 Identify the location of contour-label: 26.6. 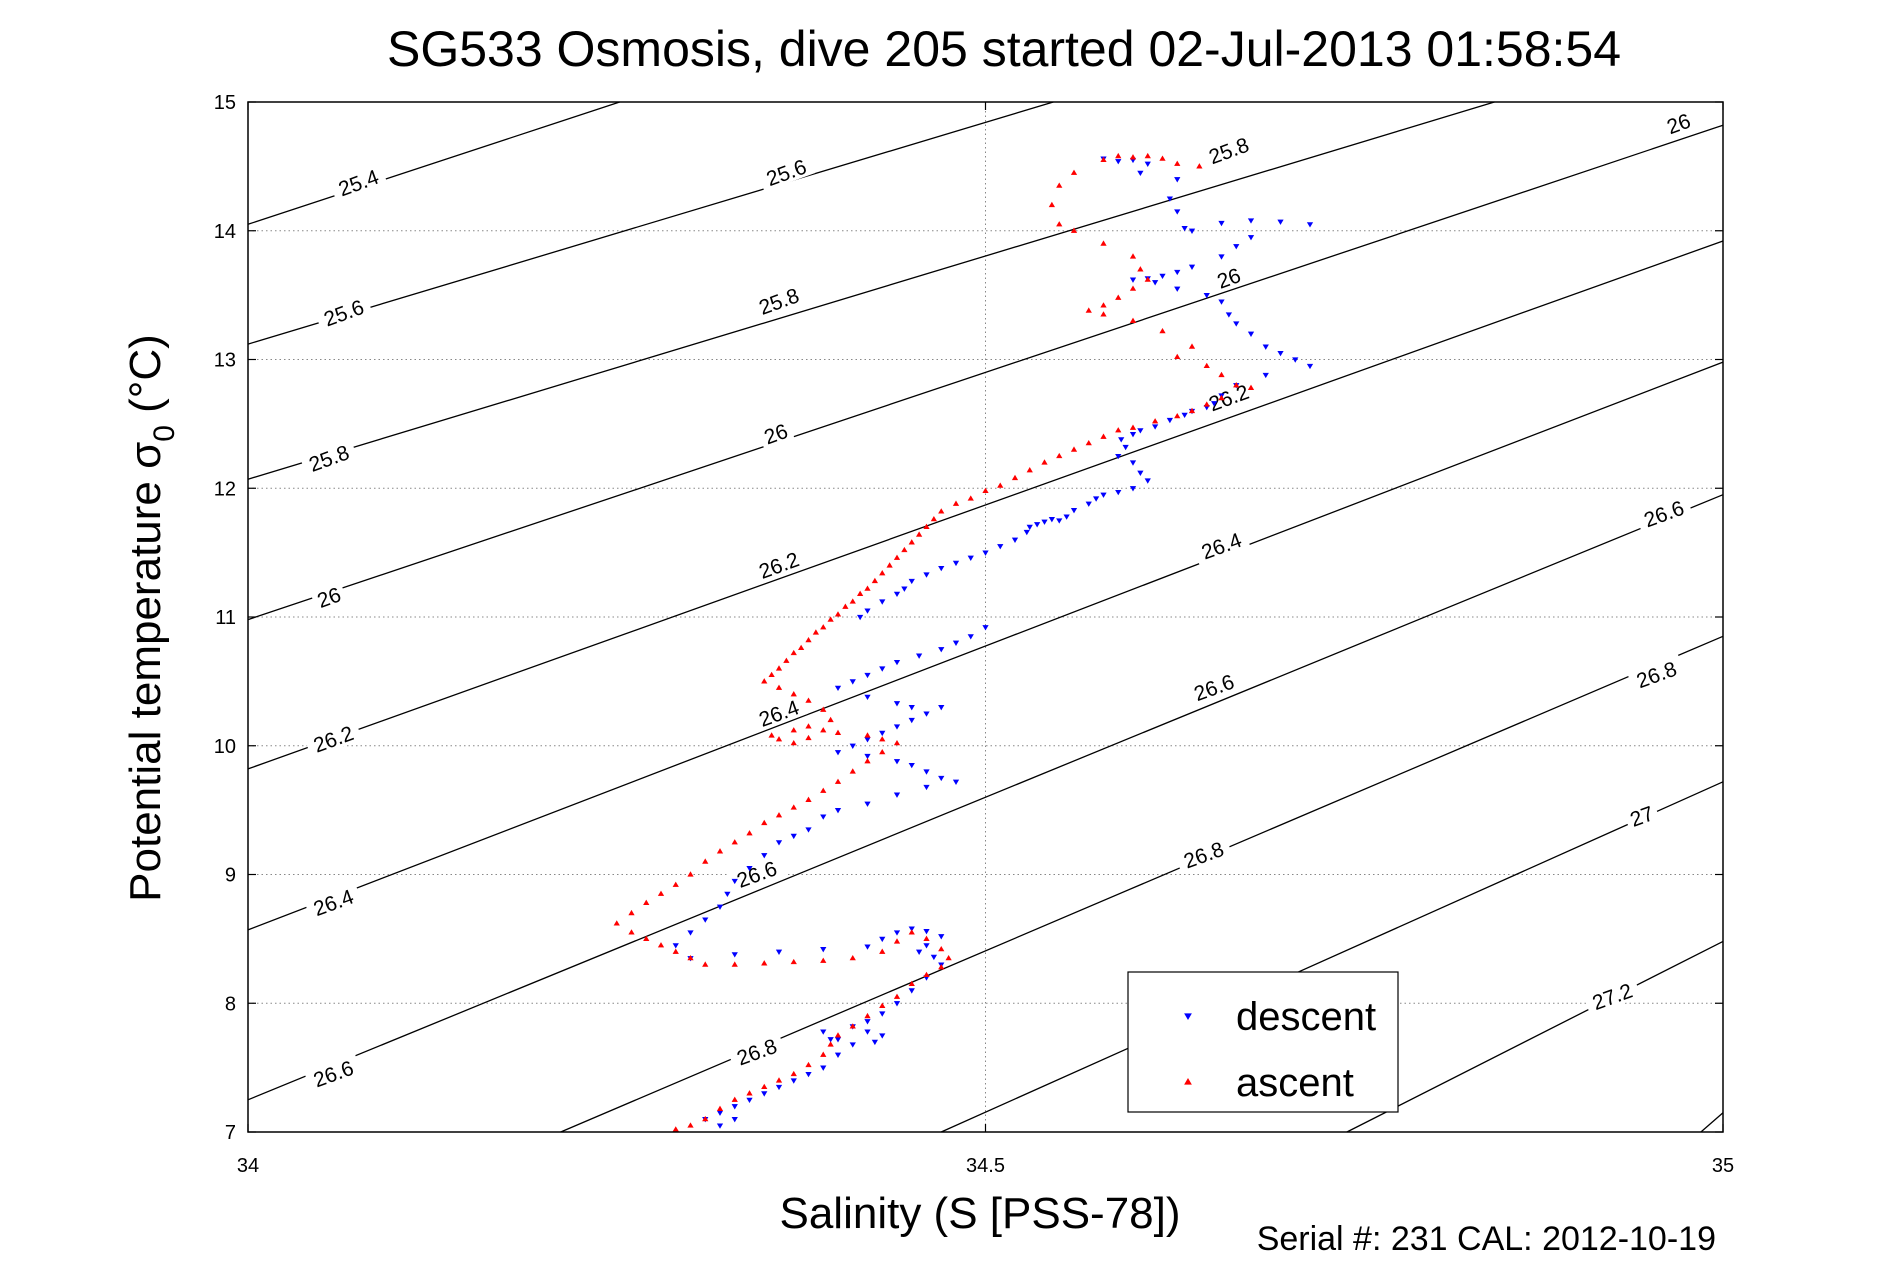
(756, 873).